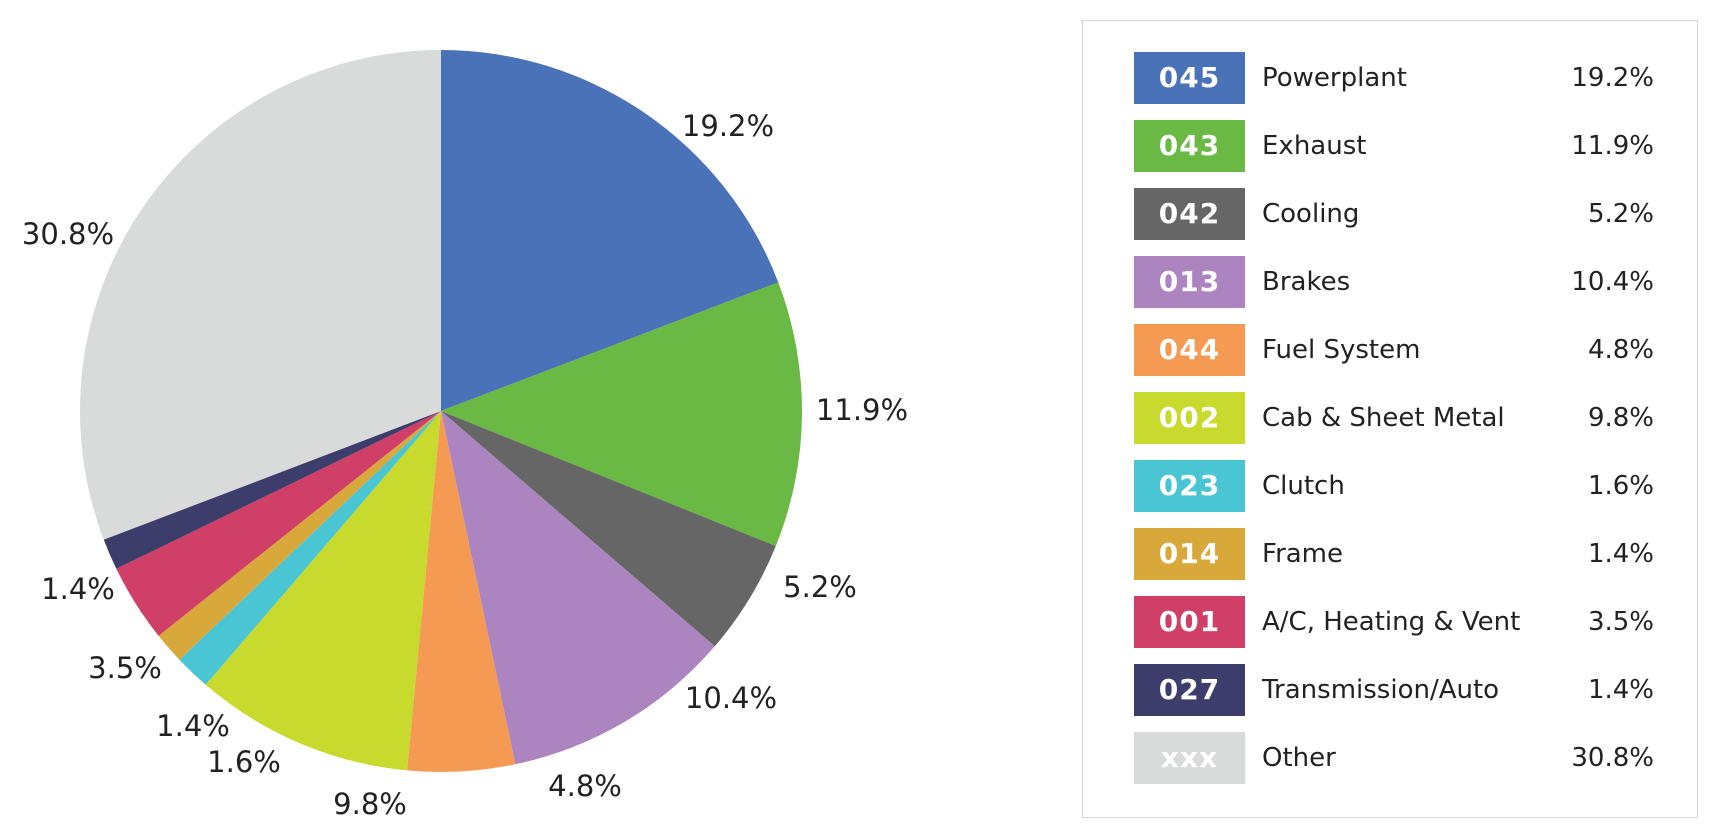 This screenshot has height=826, width=1714. I want to click on legend-percent: 4.8%, so click(1620, 350).